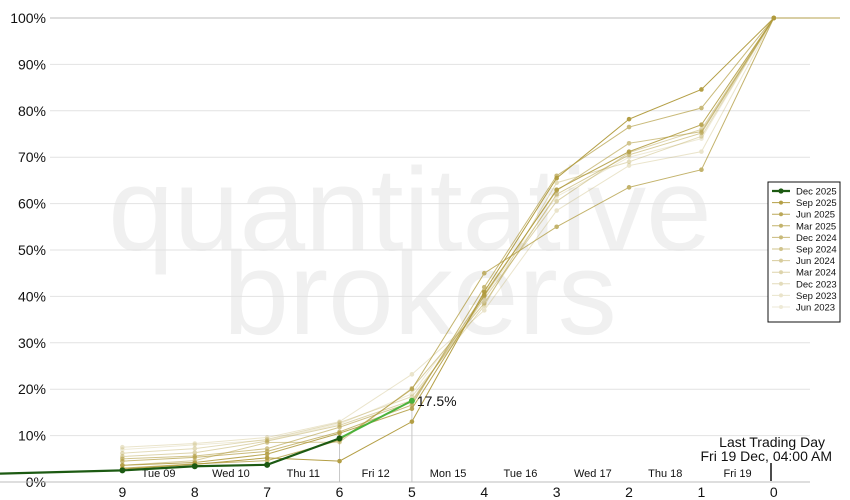 This screenshot has height=500, width=850. What do you see at coordinates (816, 250) in the screenshot?
I see `legend-label: Sep 2024` at bounding box center [816, 250].